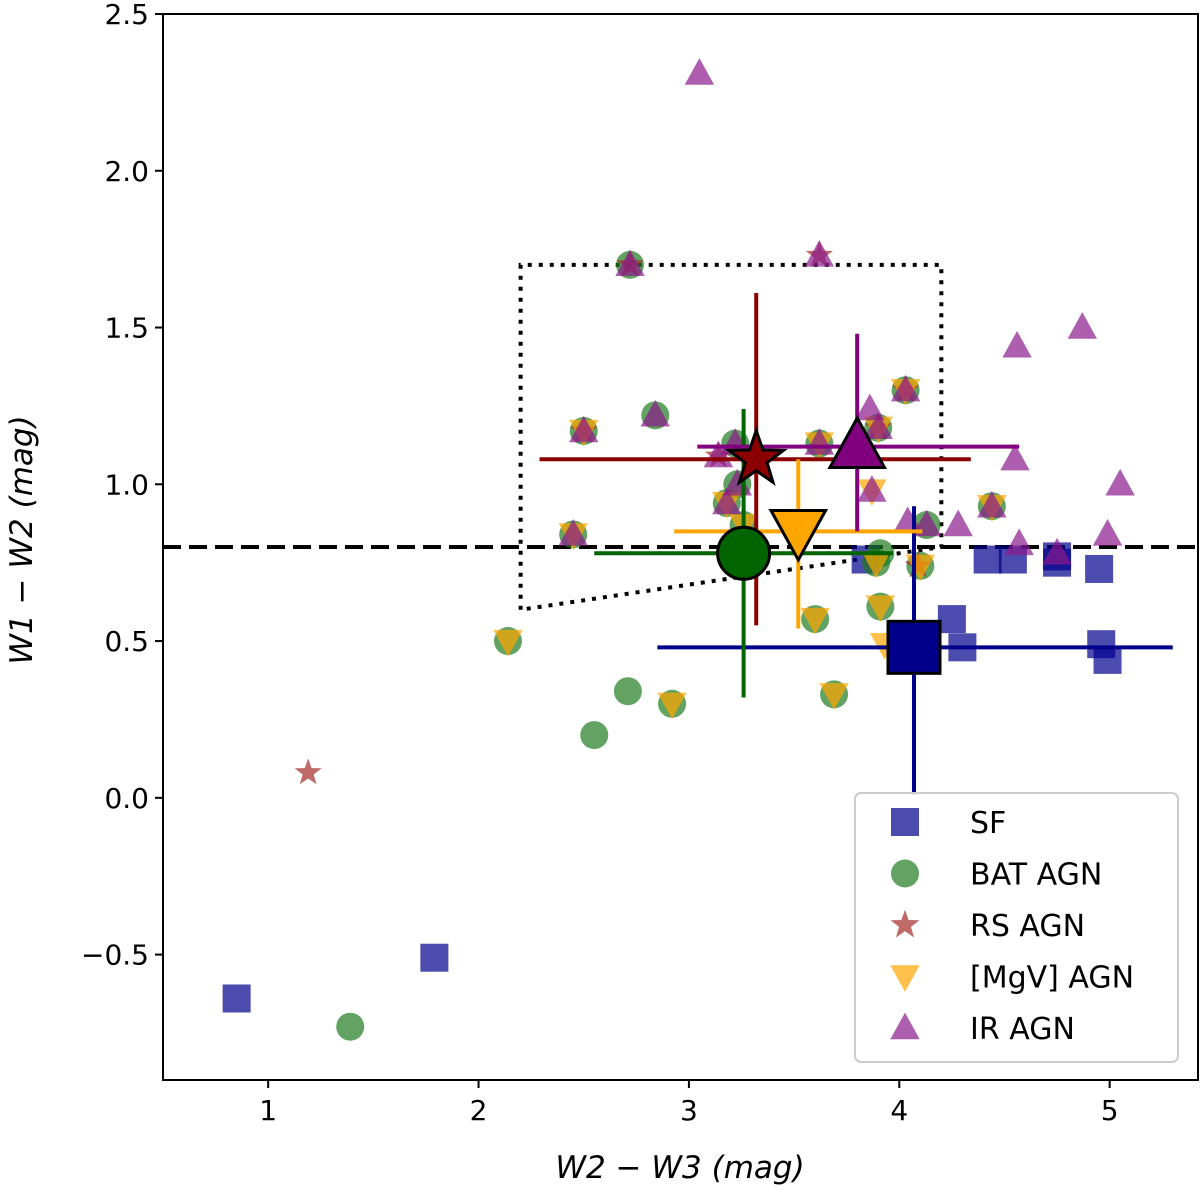  I want to click on legend-label: BAT AGN, so click(1036, 875).